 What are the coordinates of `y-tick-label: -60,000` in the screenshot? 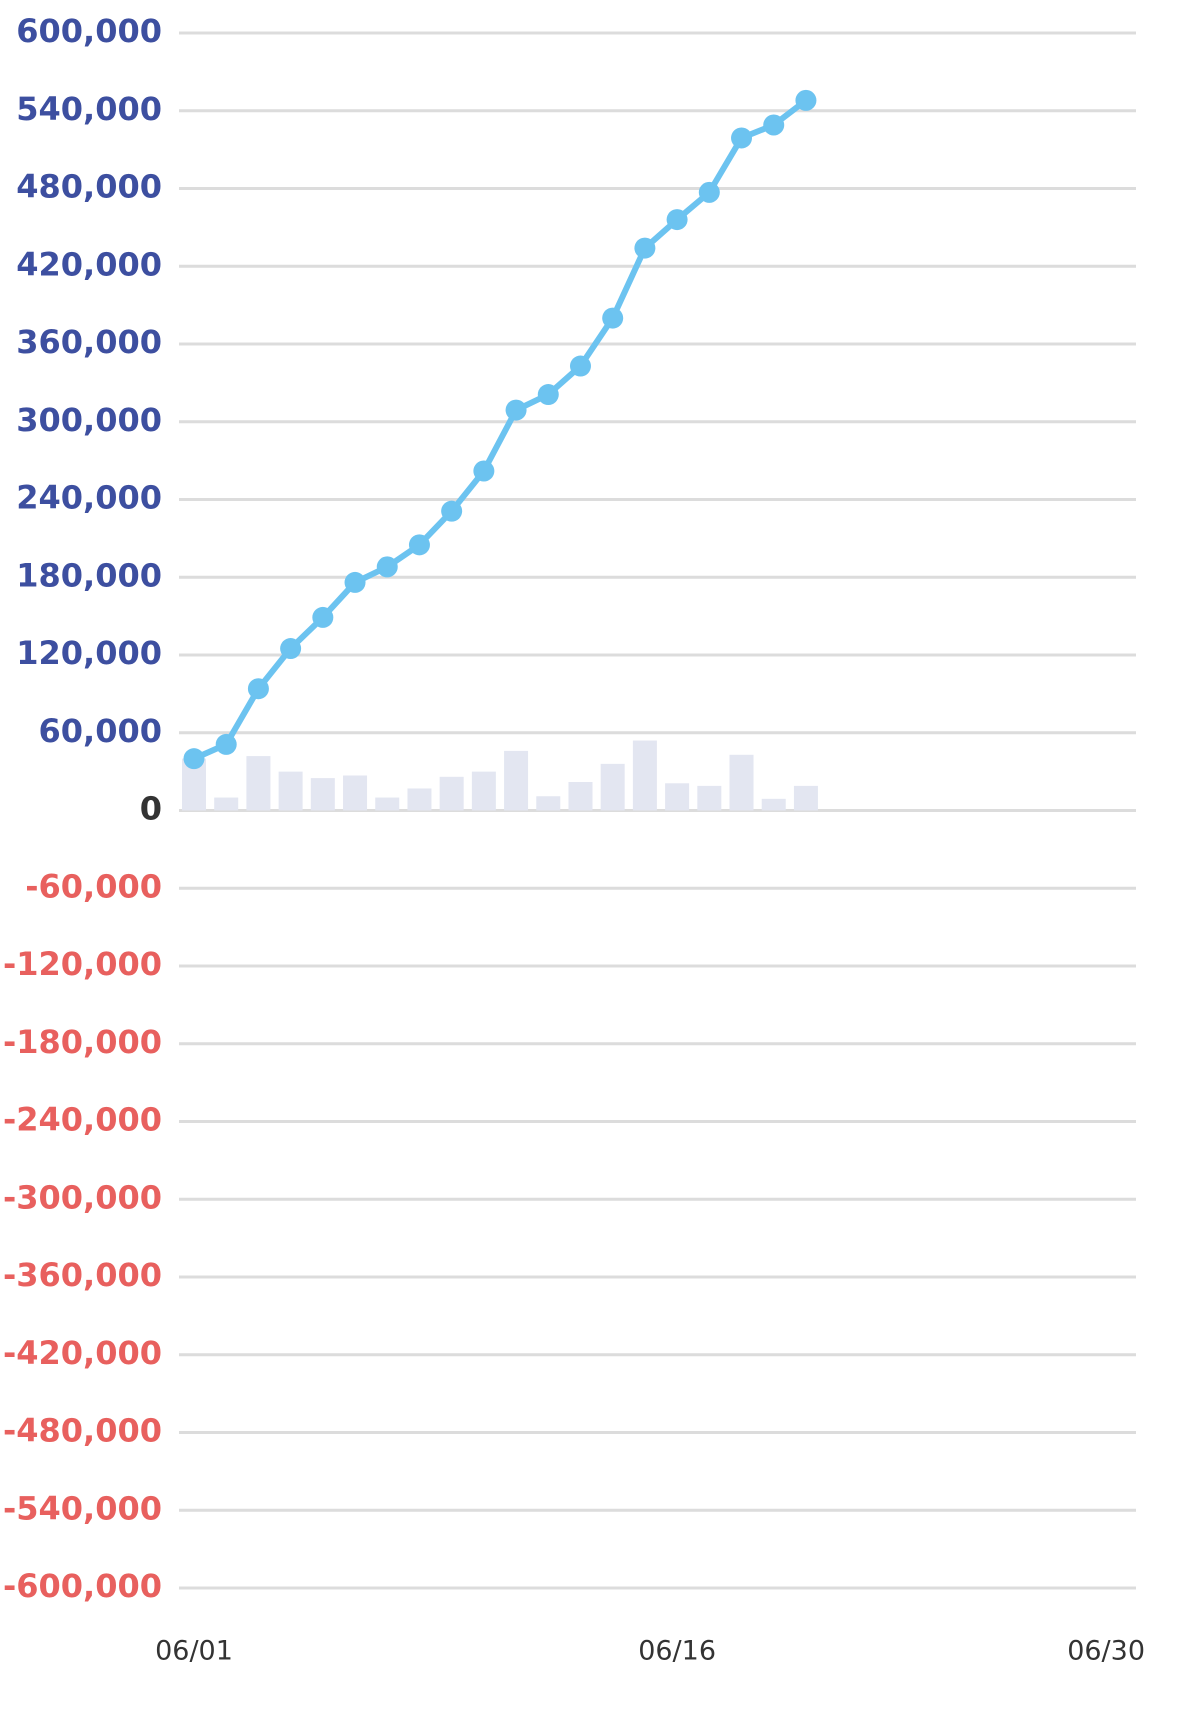 It's located at (93, 886).